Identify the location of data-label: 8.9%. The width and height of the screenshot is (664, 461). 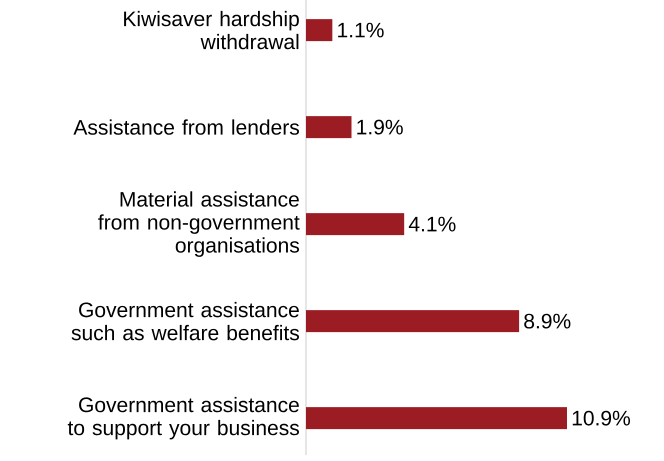
(547, 321).